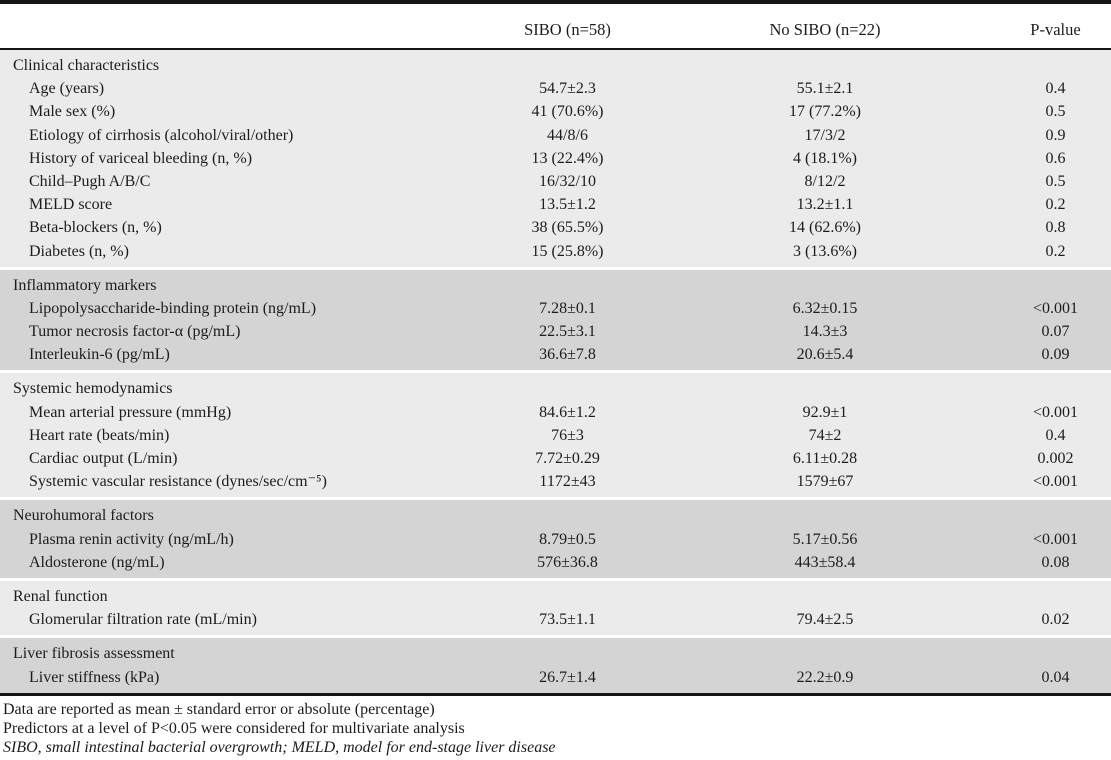  Describe the element at coordinates (99, 435) in the screenshot. I see `row-label: Heart rate (beats/min)` at that location.